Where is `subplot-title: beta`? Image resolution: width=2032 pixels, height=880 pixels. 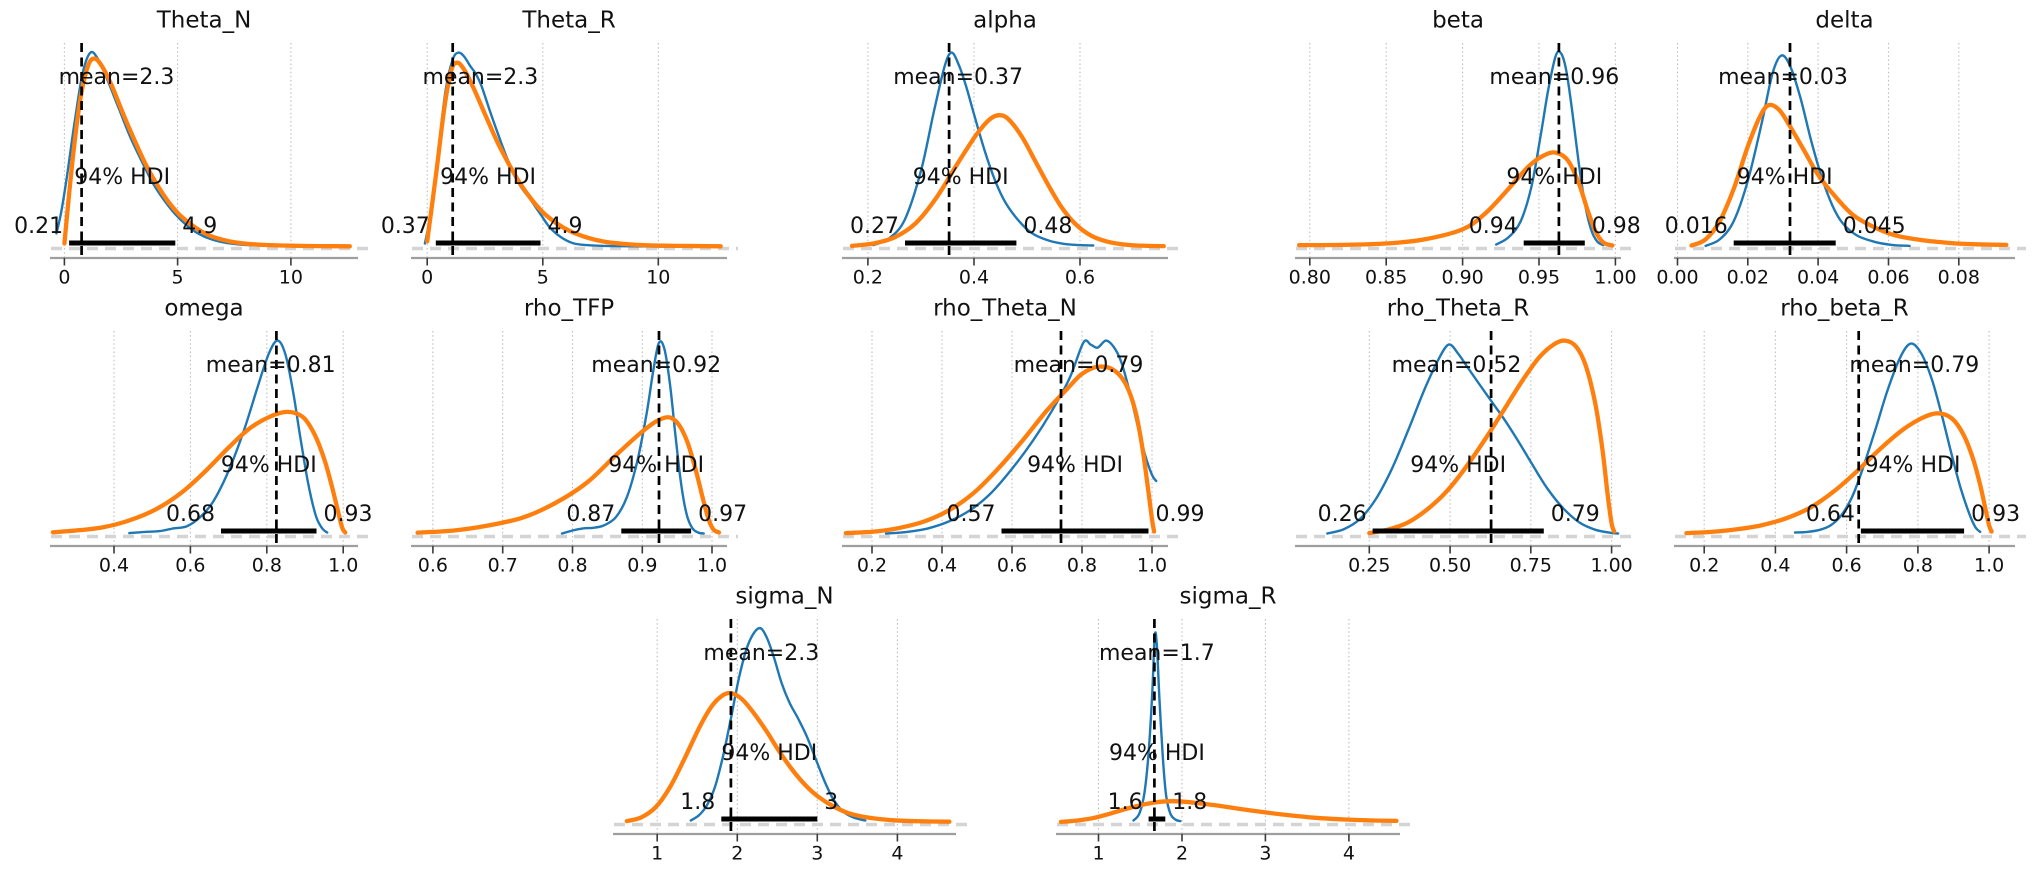
subplot-title: beta is located at coordinates (1458, 21).